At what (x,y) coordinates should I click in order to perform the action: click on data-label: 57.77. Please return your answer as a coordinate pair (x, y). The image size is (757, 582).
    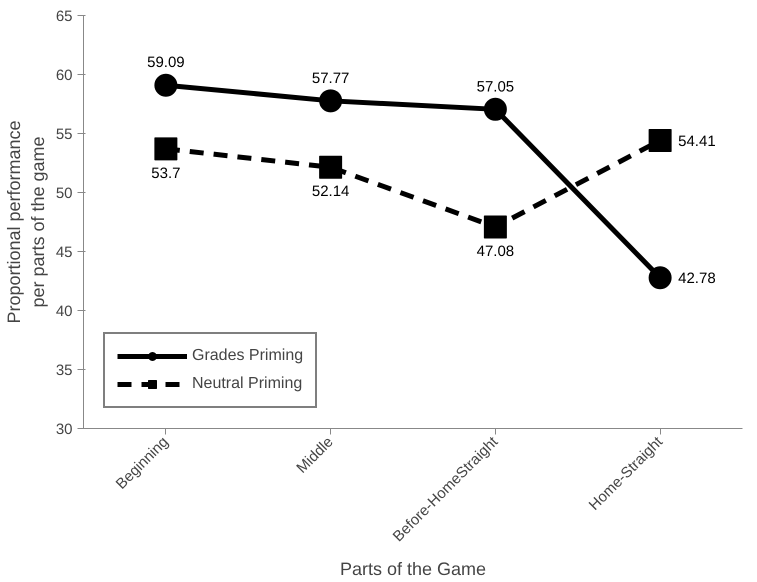
    Looking at the image, I should click on (331, 78).